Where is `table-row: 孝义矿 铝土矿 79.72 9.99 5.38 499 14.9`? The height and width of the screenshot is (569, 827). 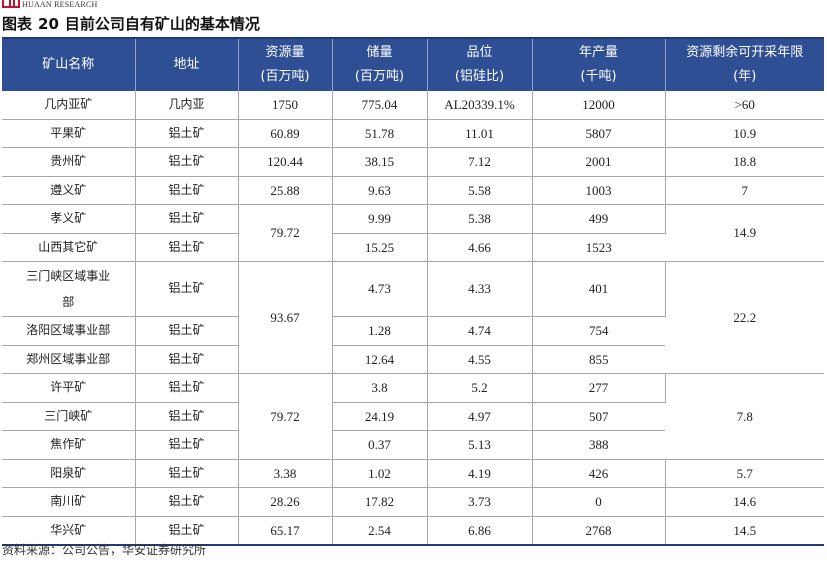
table-row: 孝义矿 铝土矿 79.72 9.99 5.38 499 14.9 is located at coordinates (413, 233).